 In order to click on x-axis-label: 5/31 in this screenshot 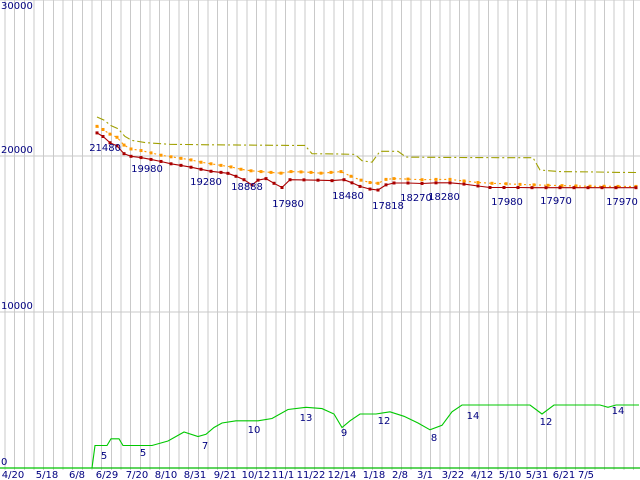, I will do `click(537, 475)`.